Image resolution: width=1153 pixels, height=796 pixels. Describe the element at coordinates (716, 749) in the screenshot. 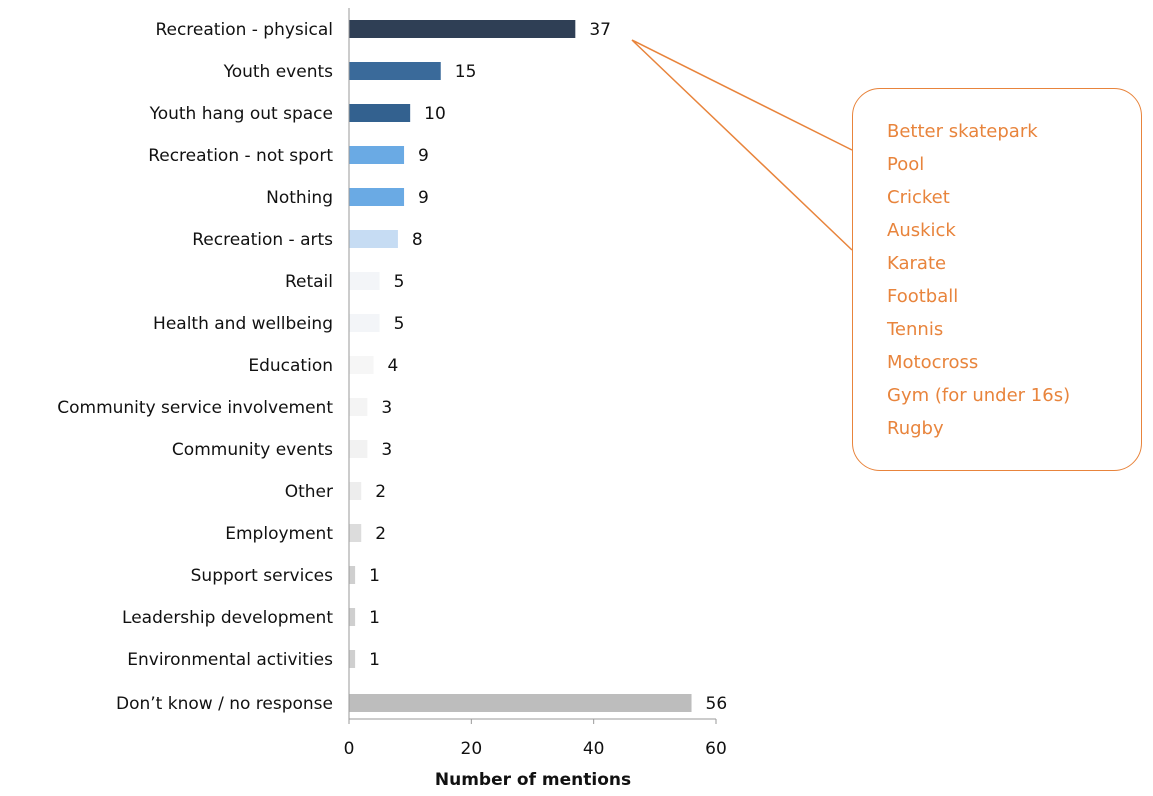

I see `x-tick-label: 60` at that location.